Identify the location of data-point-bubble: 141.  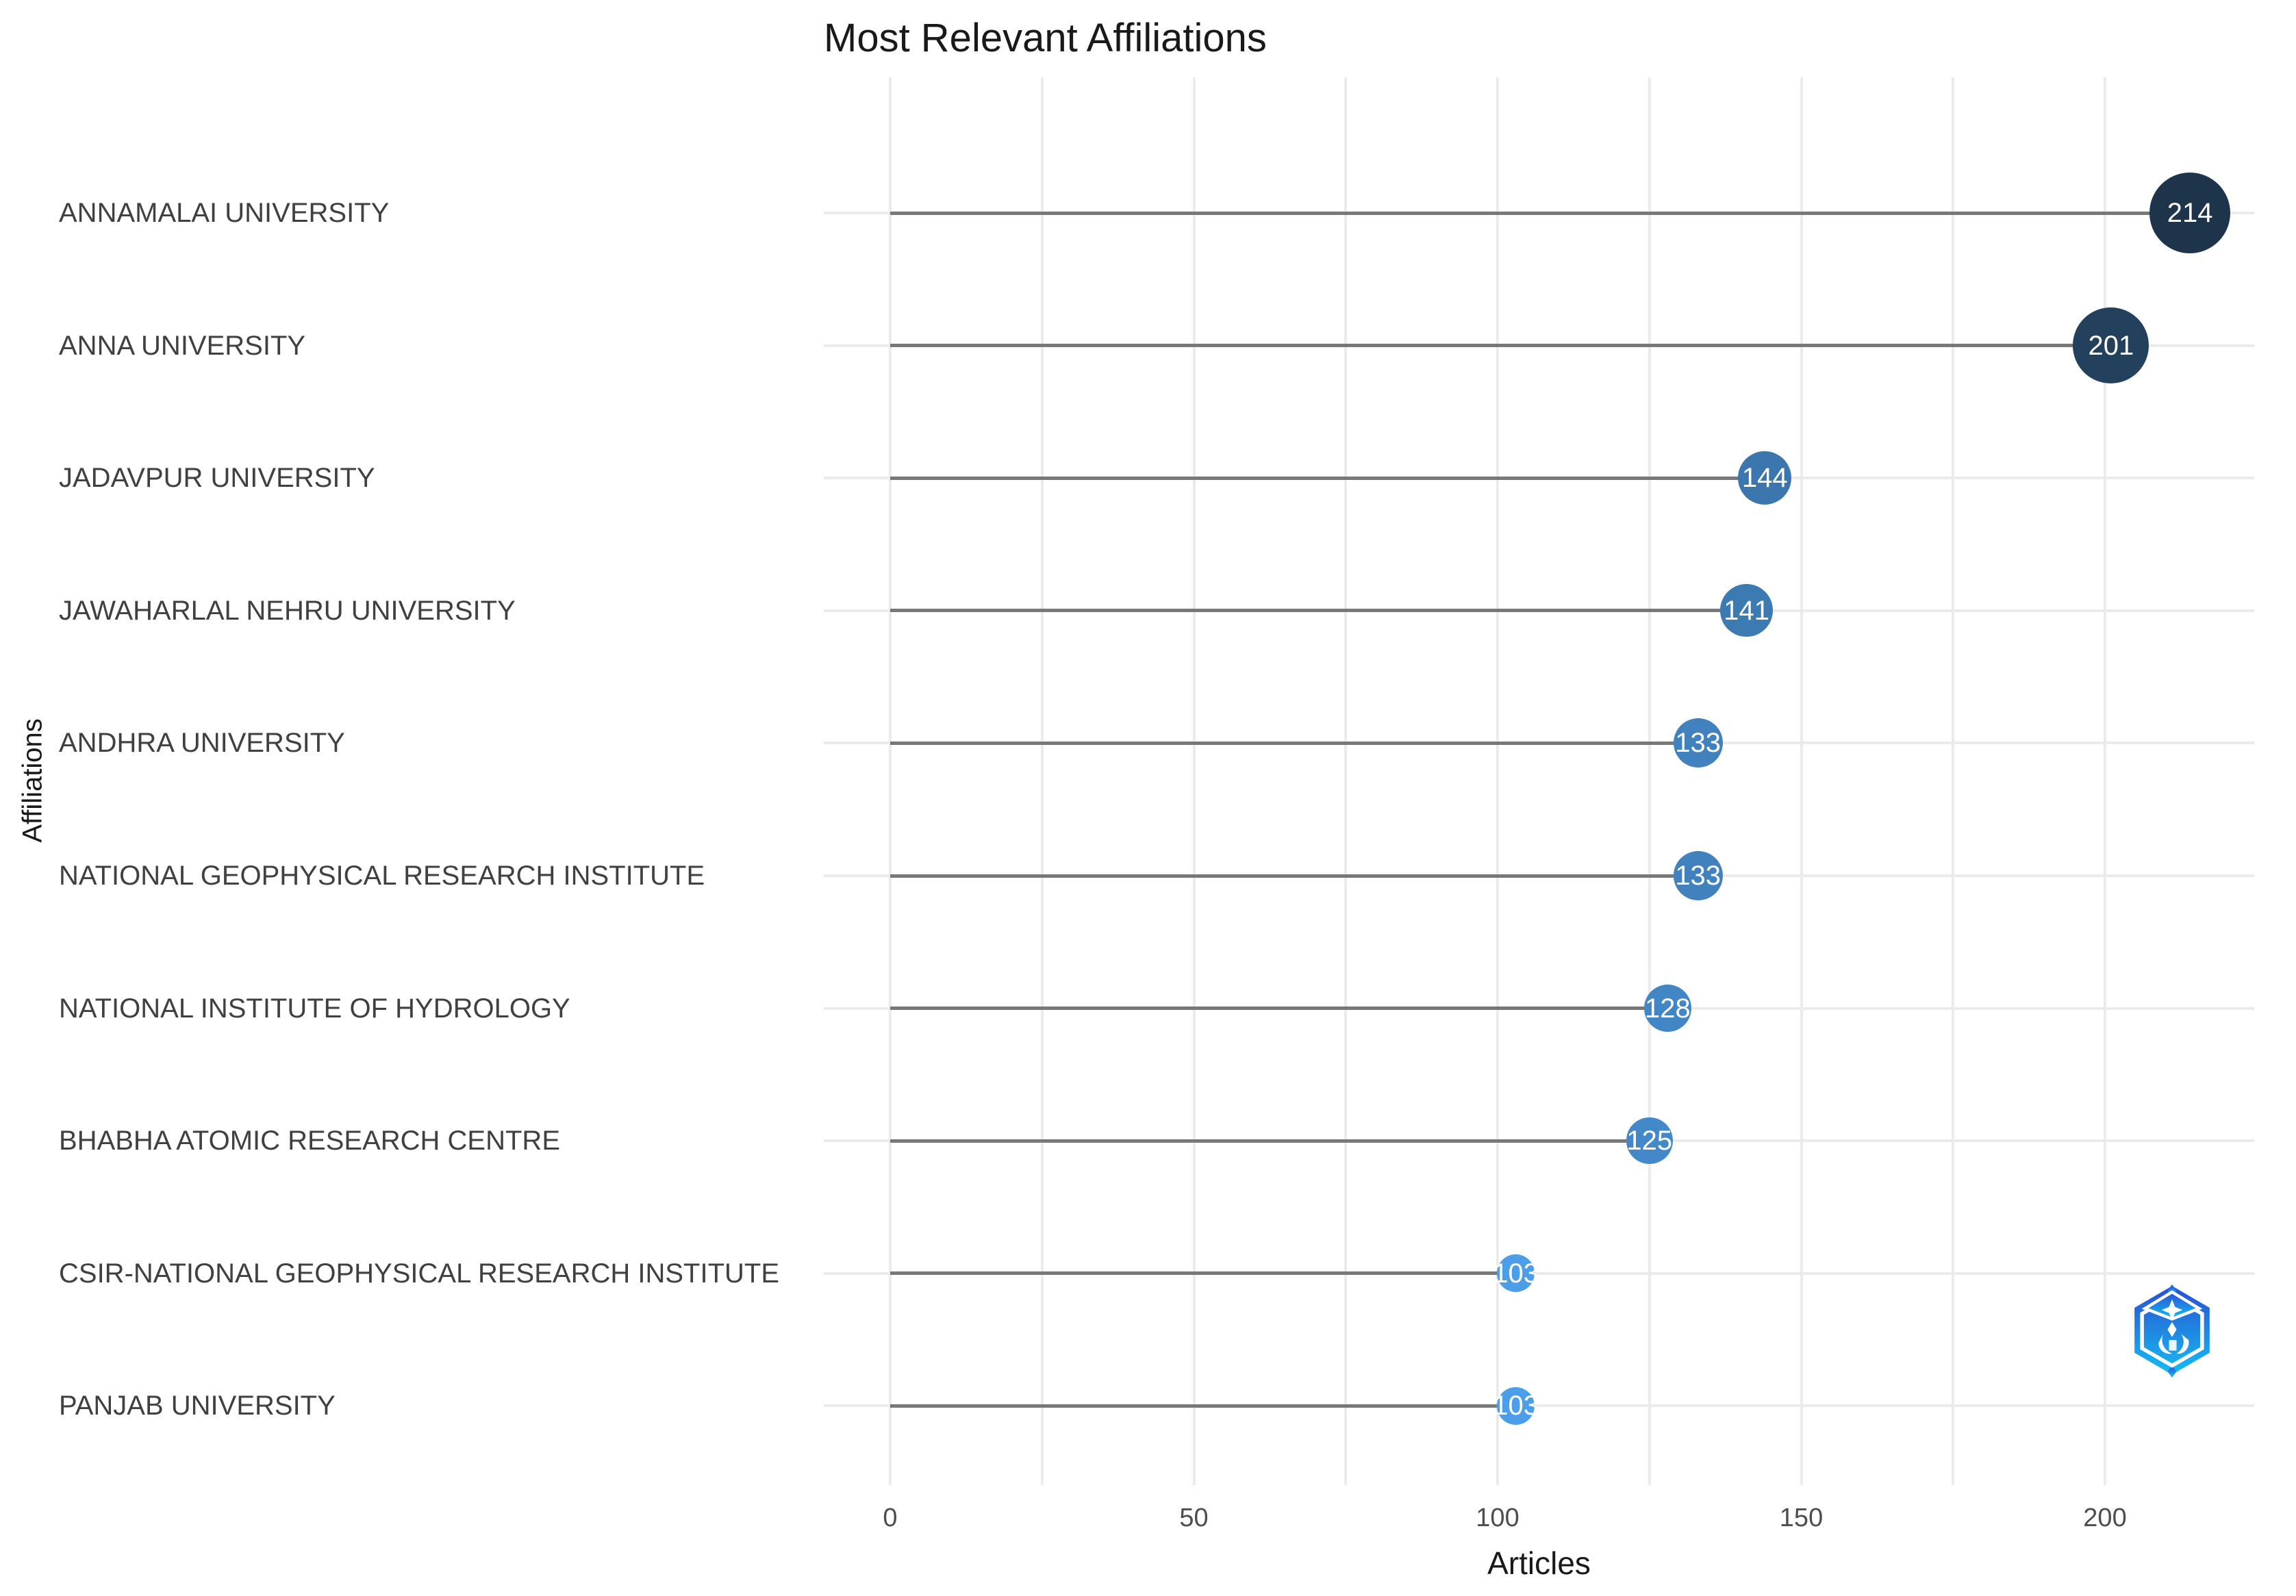
(1746, 610).